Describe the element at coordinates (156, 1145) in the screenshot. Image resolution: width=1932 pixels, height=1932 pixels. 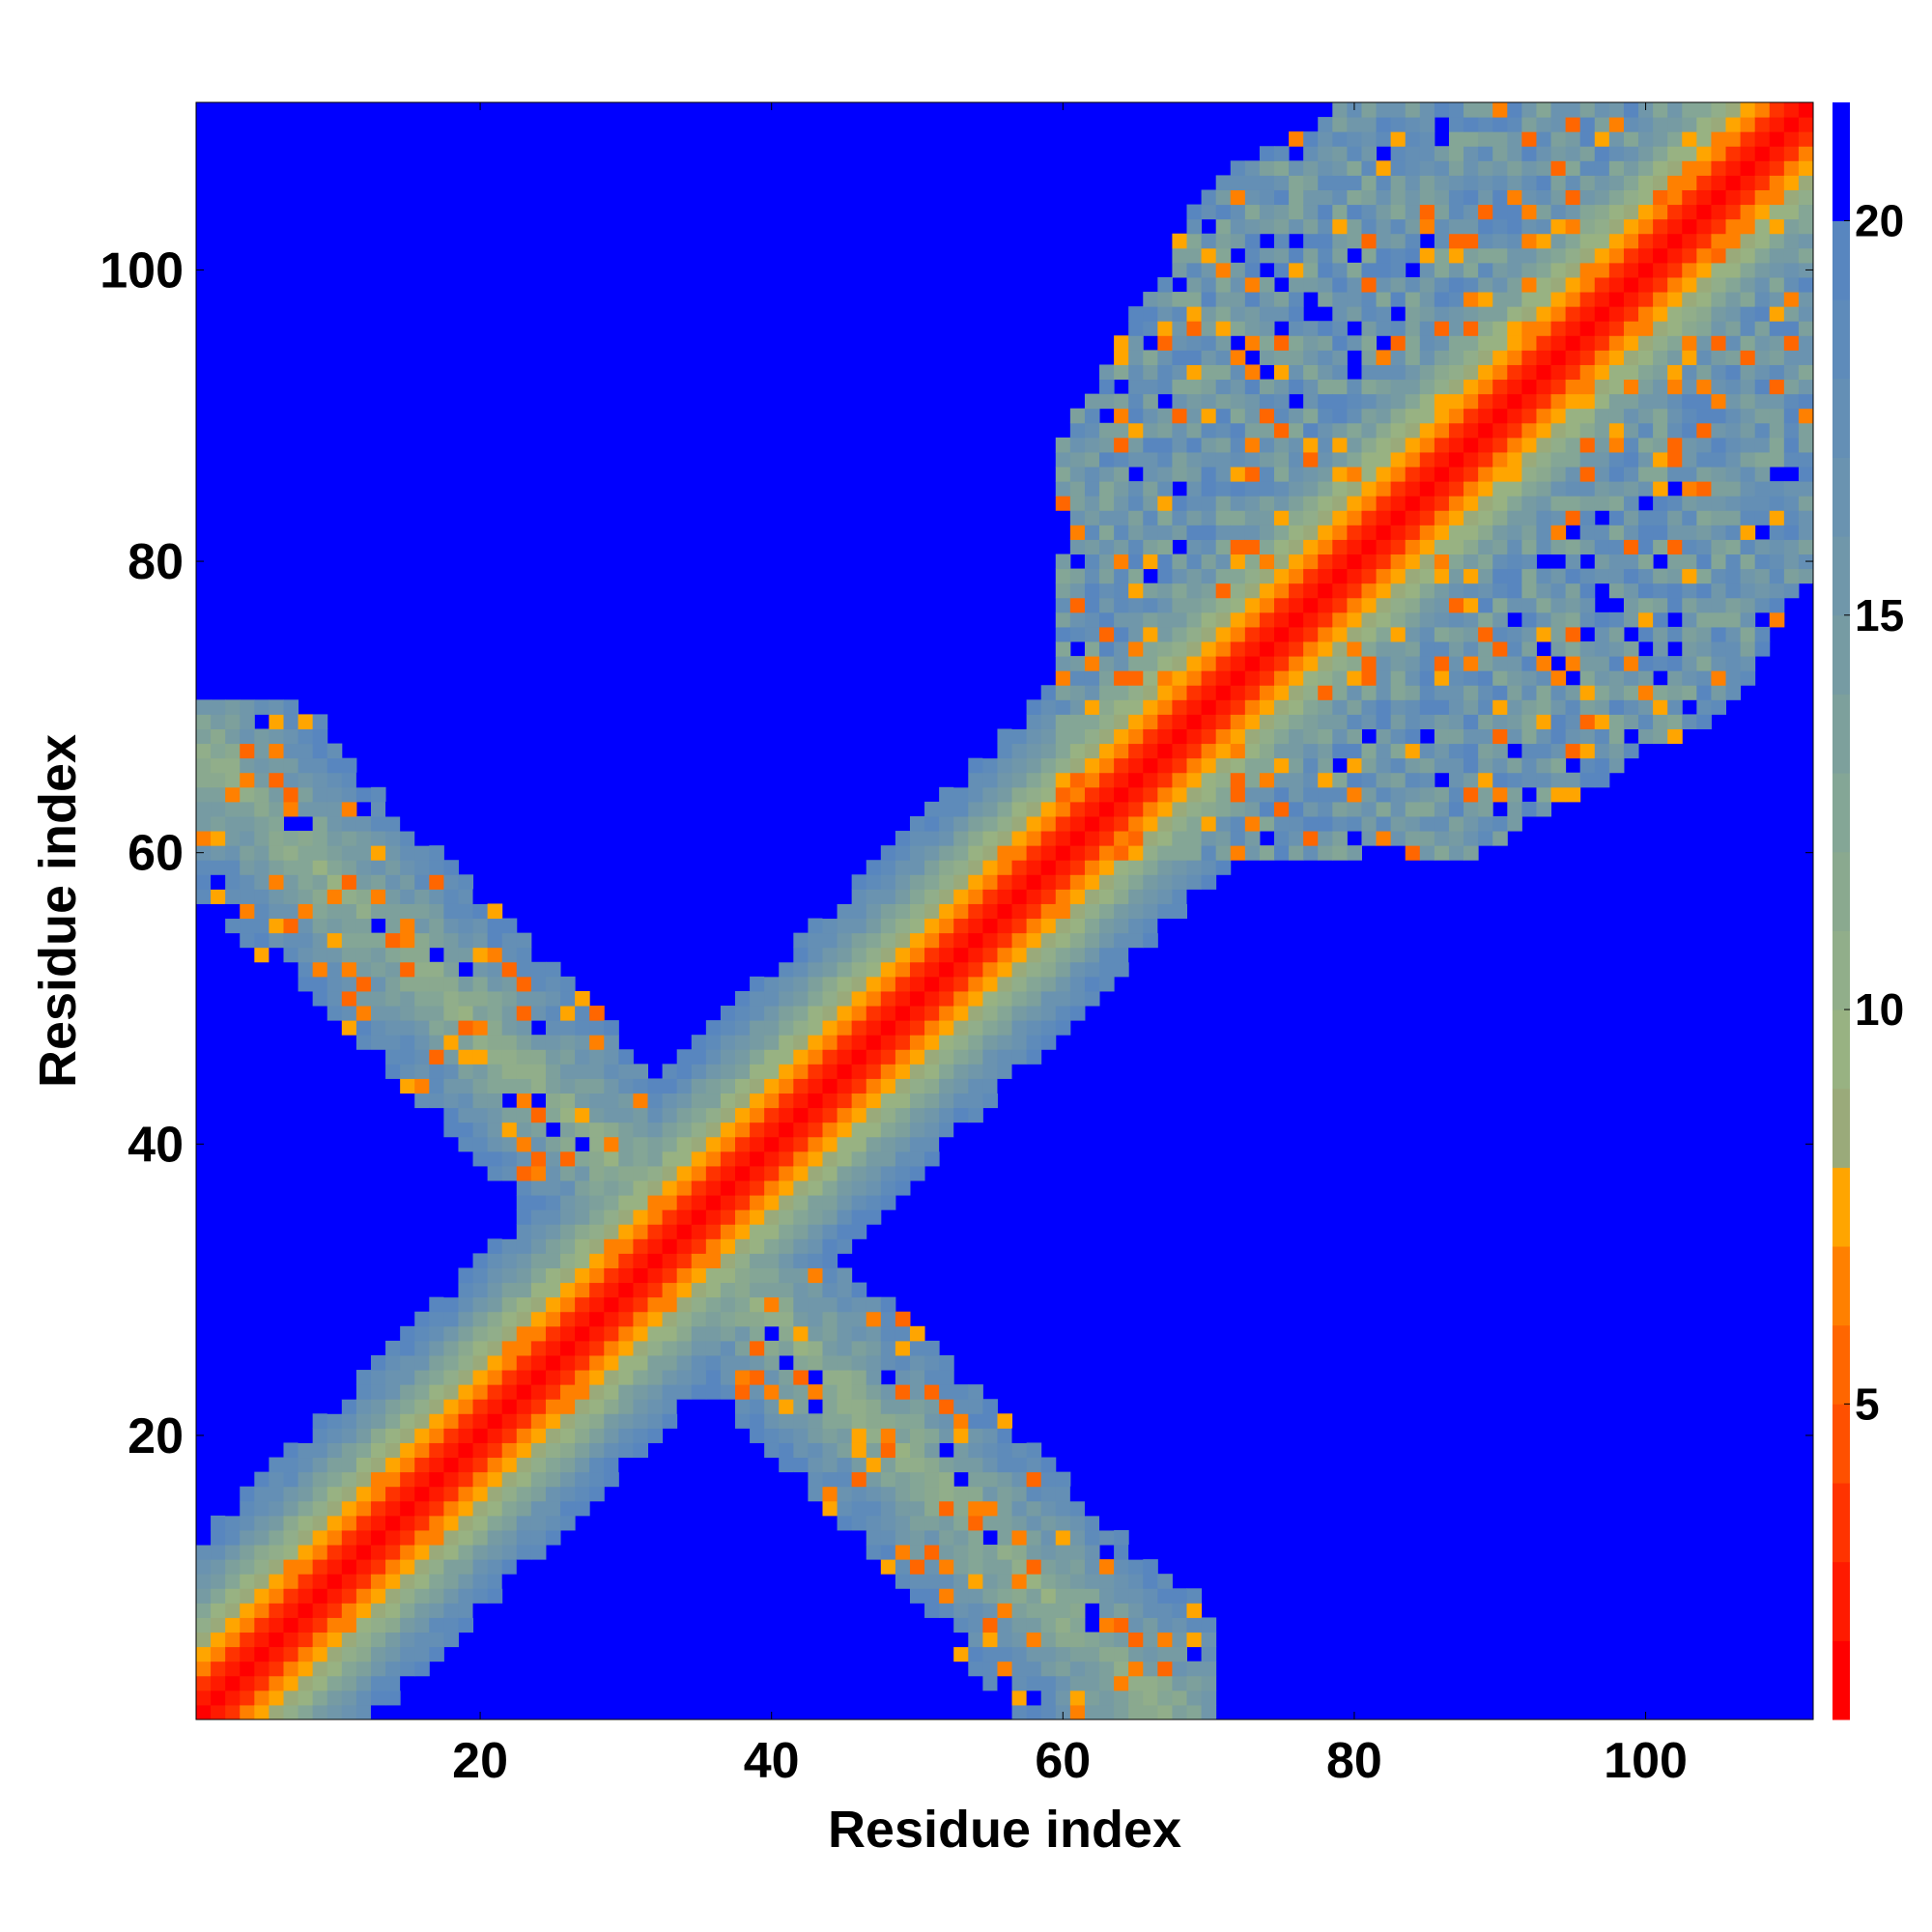
I see `y-tick-label: 40` at that location.